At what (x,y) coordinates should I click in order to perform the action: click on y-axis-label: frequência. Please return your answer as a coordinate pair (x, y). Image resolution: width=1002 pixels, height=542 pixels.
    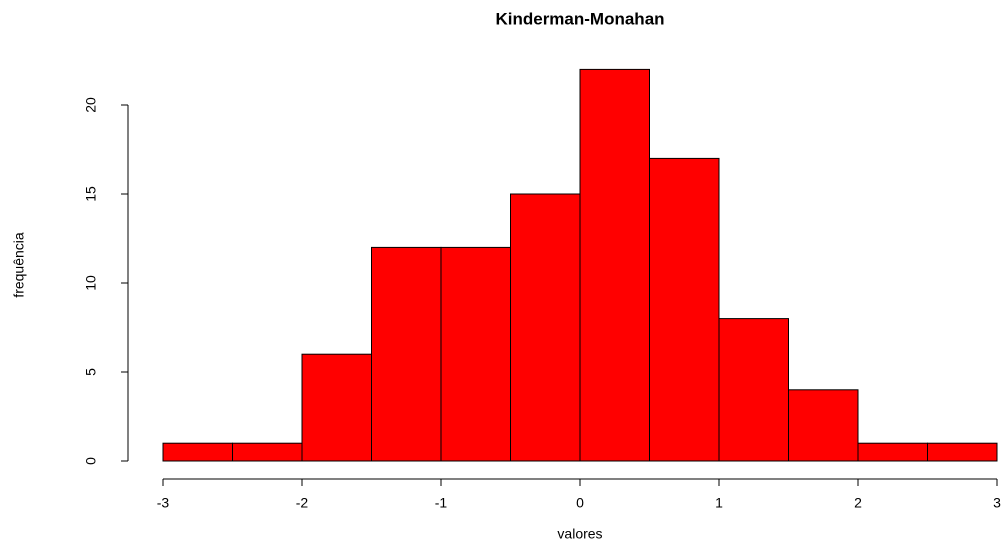
    Looking at the image, I should click on (19, 265).